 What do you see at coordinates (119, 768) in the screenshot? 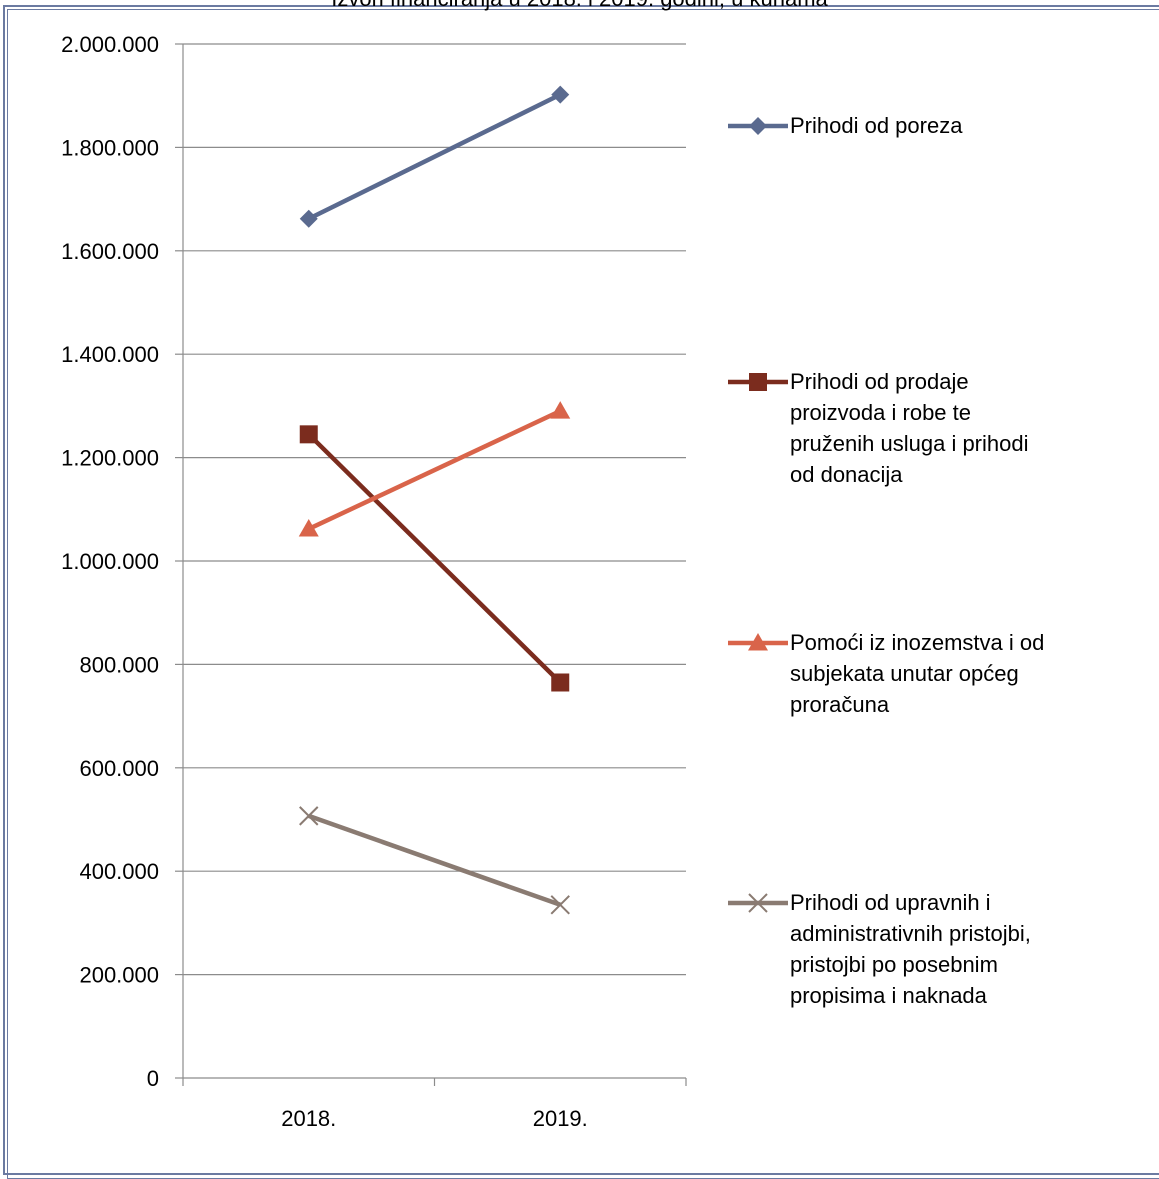
I see `y-tick-label: 600.000` at bounding box center [119, 768].